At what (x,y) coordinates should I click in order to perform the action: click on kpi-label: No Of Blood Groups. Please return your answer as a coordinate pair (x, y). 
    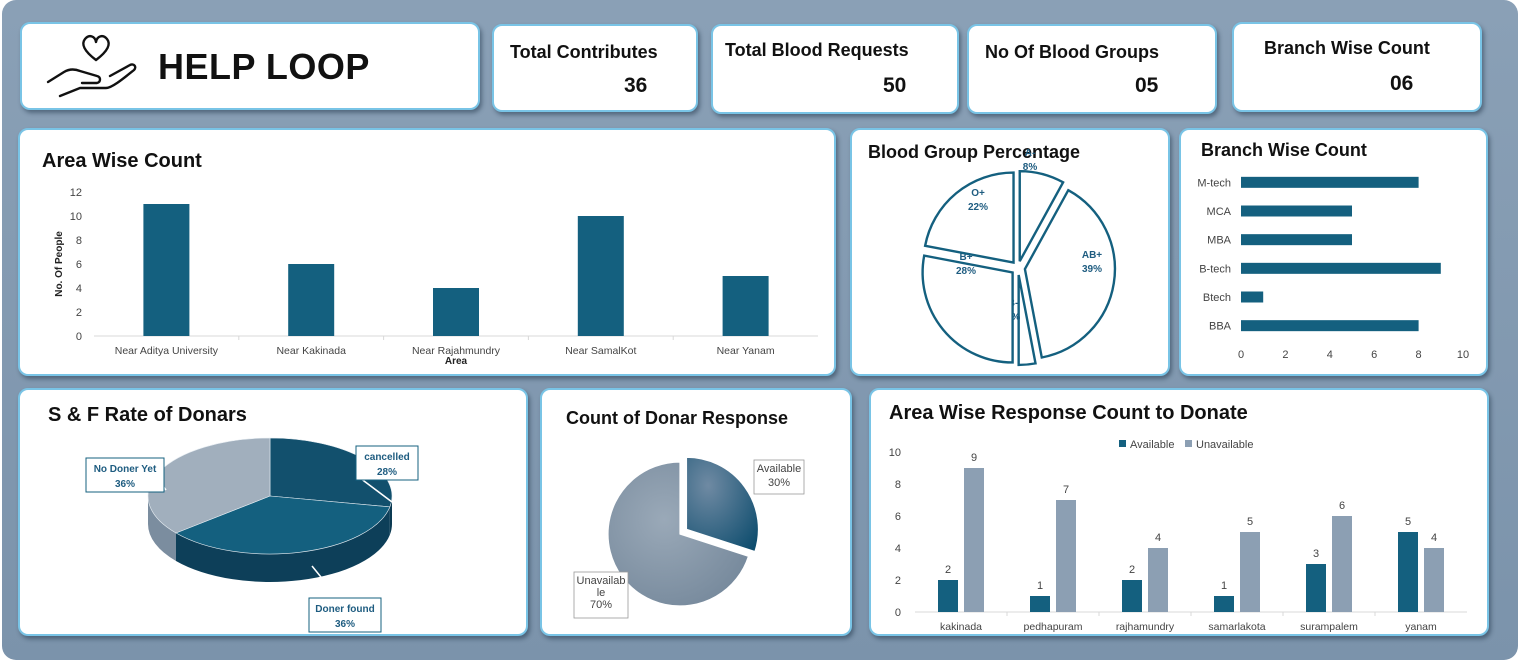
    Looking at the image, I should click on (1072, 52).